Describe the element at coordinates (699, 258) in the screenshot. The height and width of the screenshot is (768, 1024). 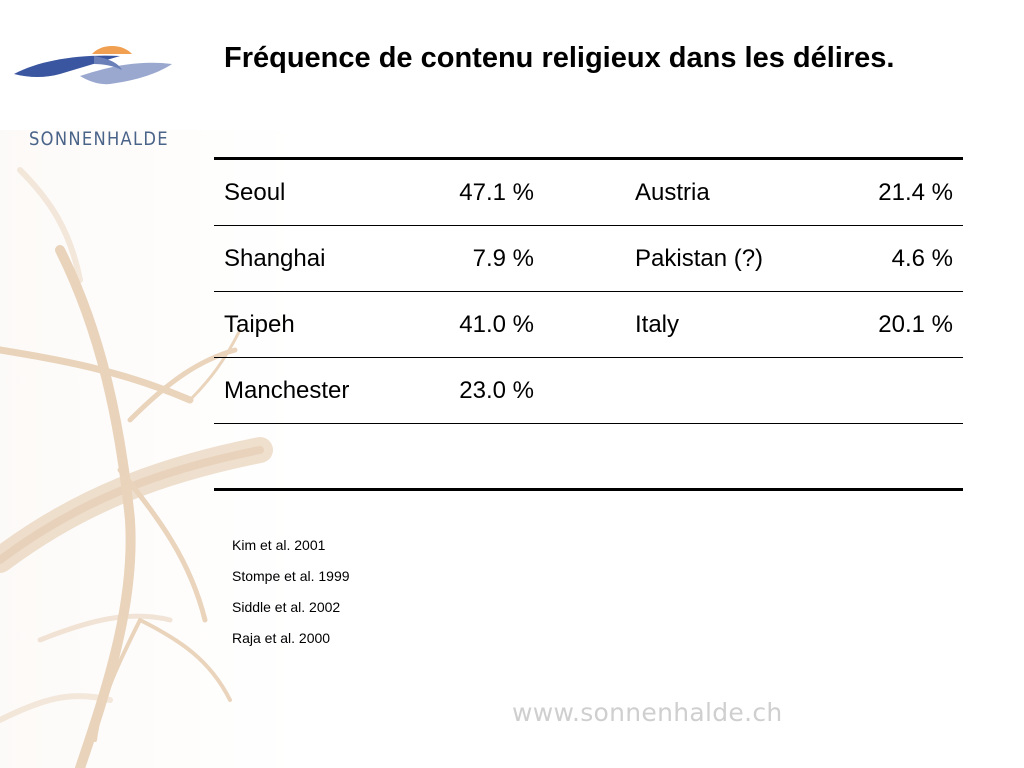
I see `cell-place: Pakistan (?)` at that location.